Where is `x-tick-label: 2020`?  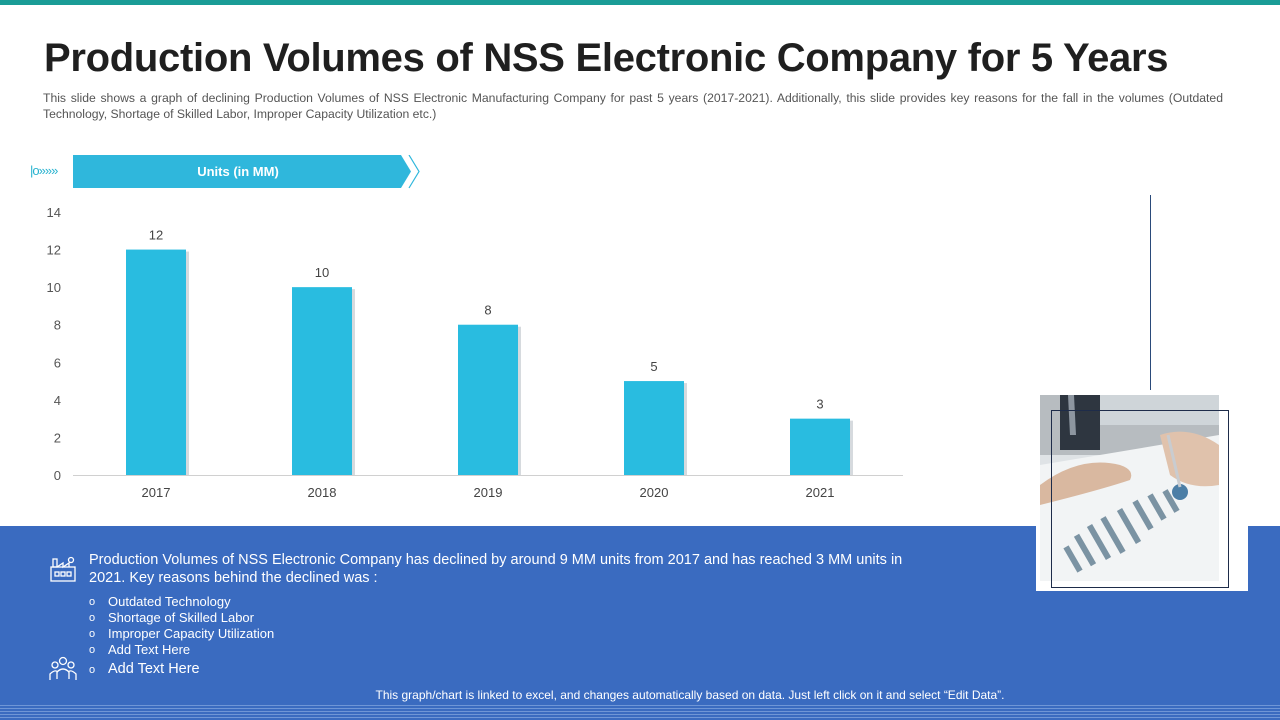
x-tick-label: 2020 is located at coordinates (654, 492).